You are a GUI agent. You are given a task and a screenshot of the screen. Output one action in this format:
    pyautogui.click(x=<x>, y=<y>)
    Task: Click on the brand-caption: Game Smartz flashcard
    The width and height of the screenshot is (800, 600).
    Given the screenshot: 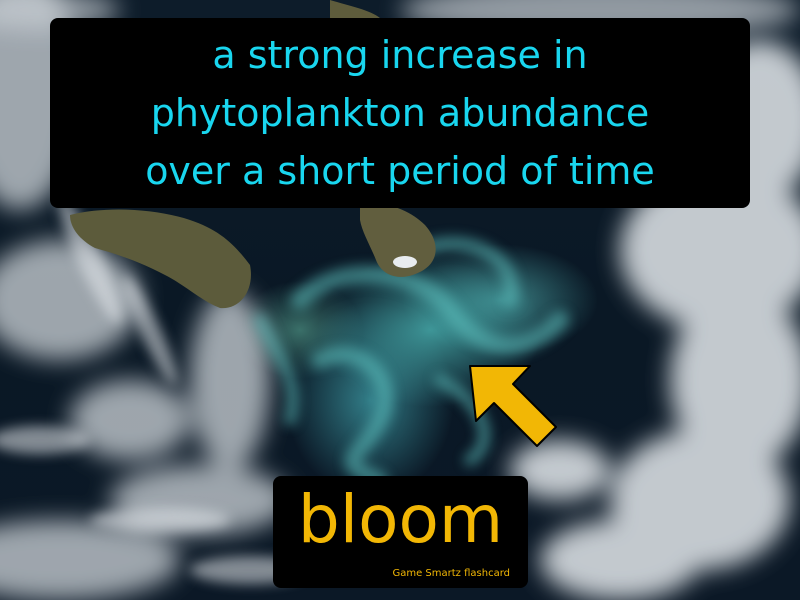 What is the action you would take?
    pyautogui.click(x=451, y=573)
    